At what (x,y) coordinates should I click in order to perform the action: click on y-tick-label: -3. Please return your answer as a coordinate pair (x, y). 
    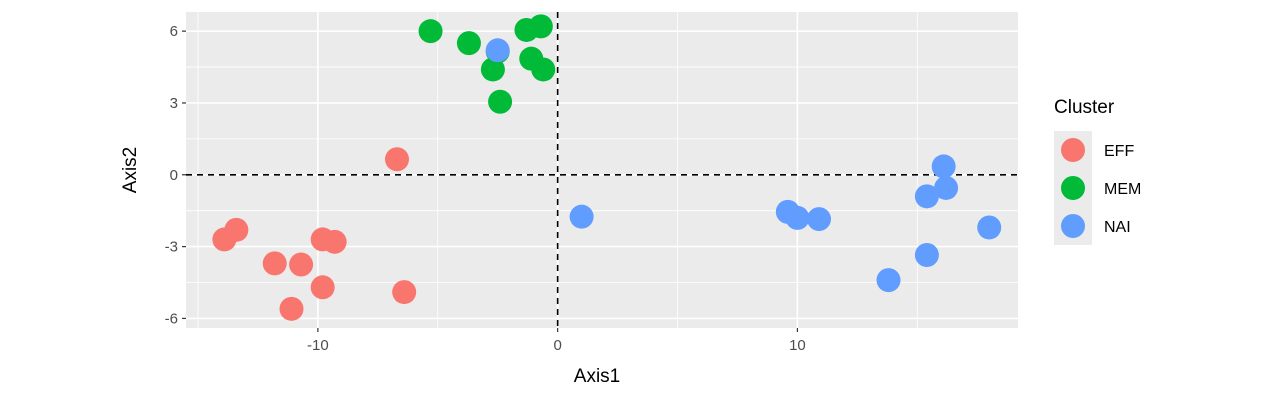
    Looking at the image, I should click on (171, 247).